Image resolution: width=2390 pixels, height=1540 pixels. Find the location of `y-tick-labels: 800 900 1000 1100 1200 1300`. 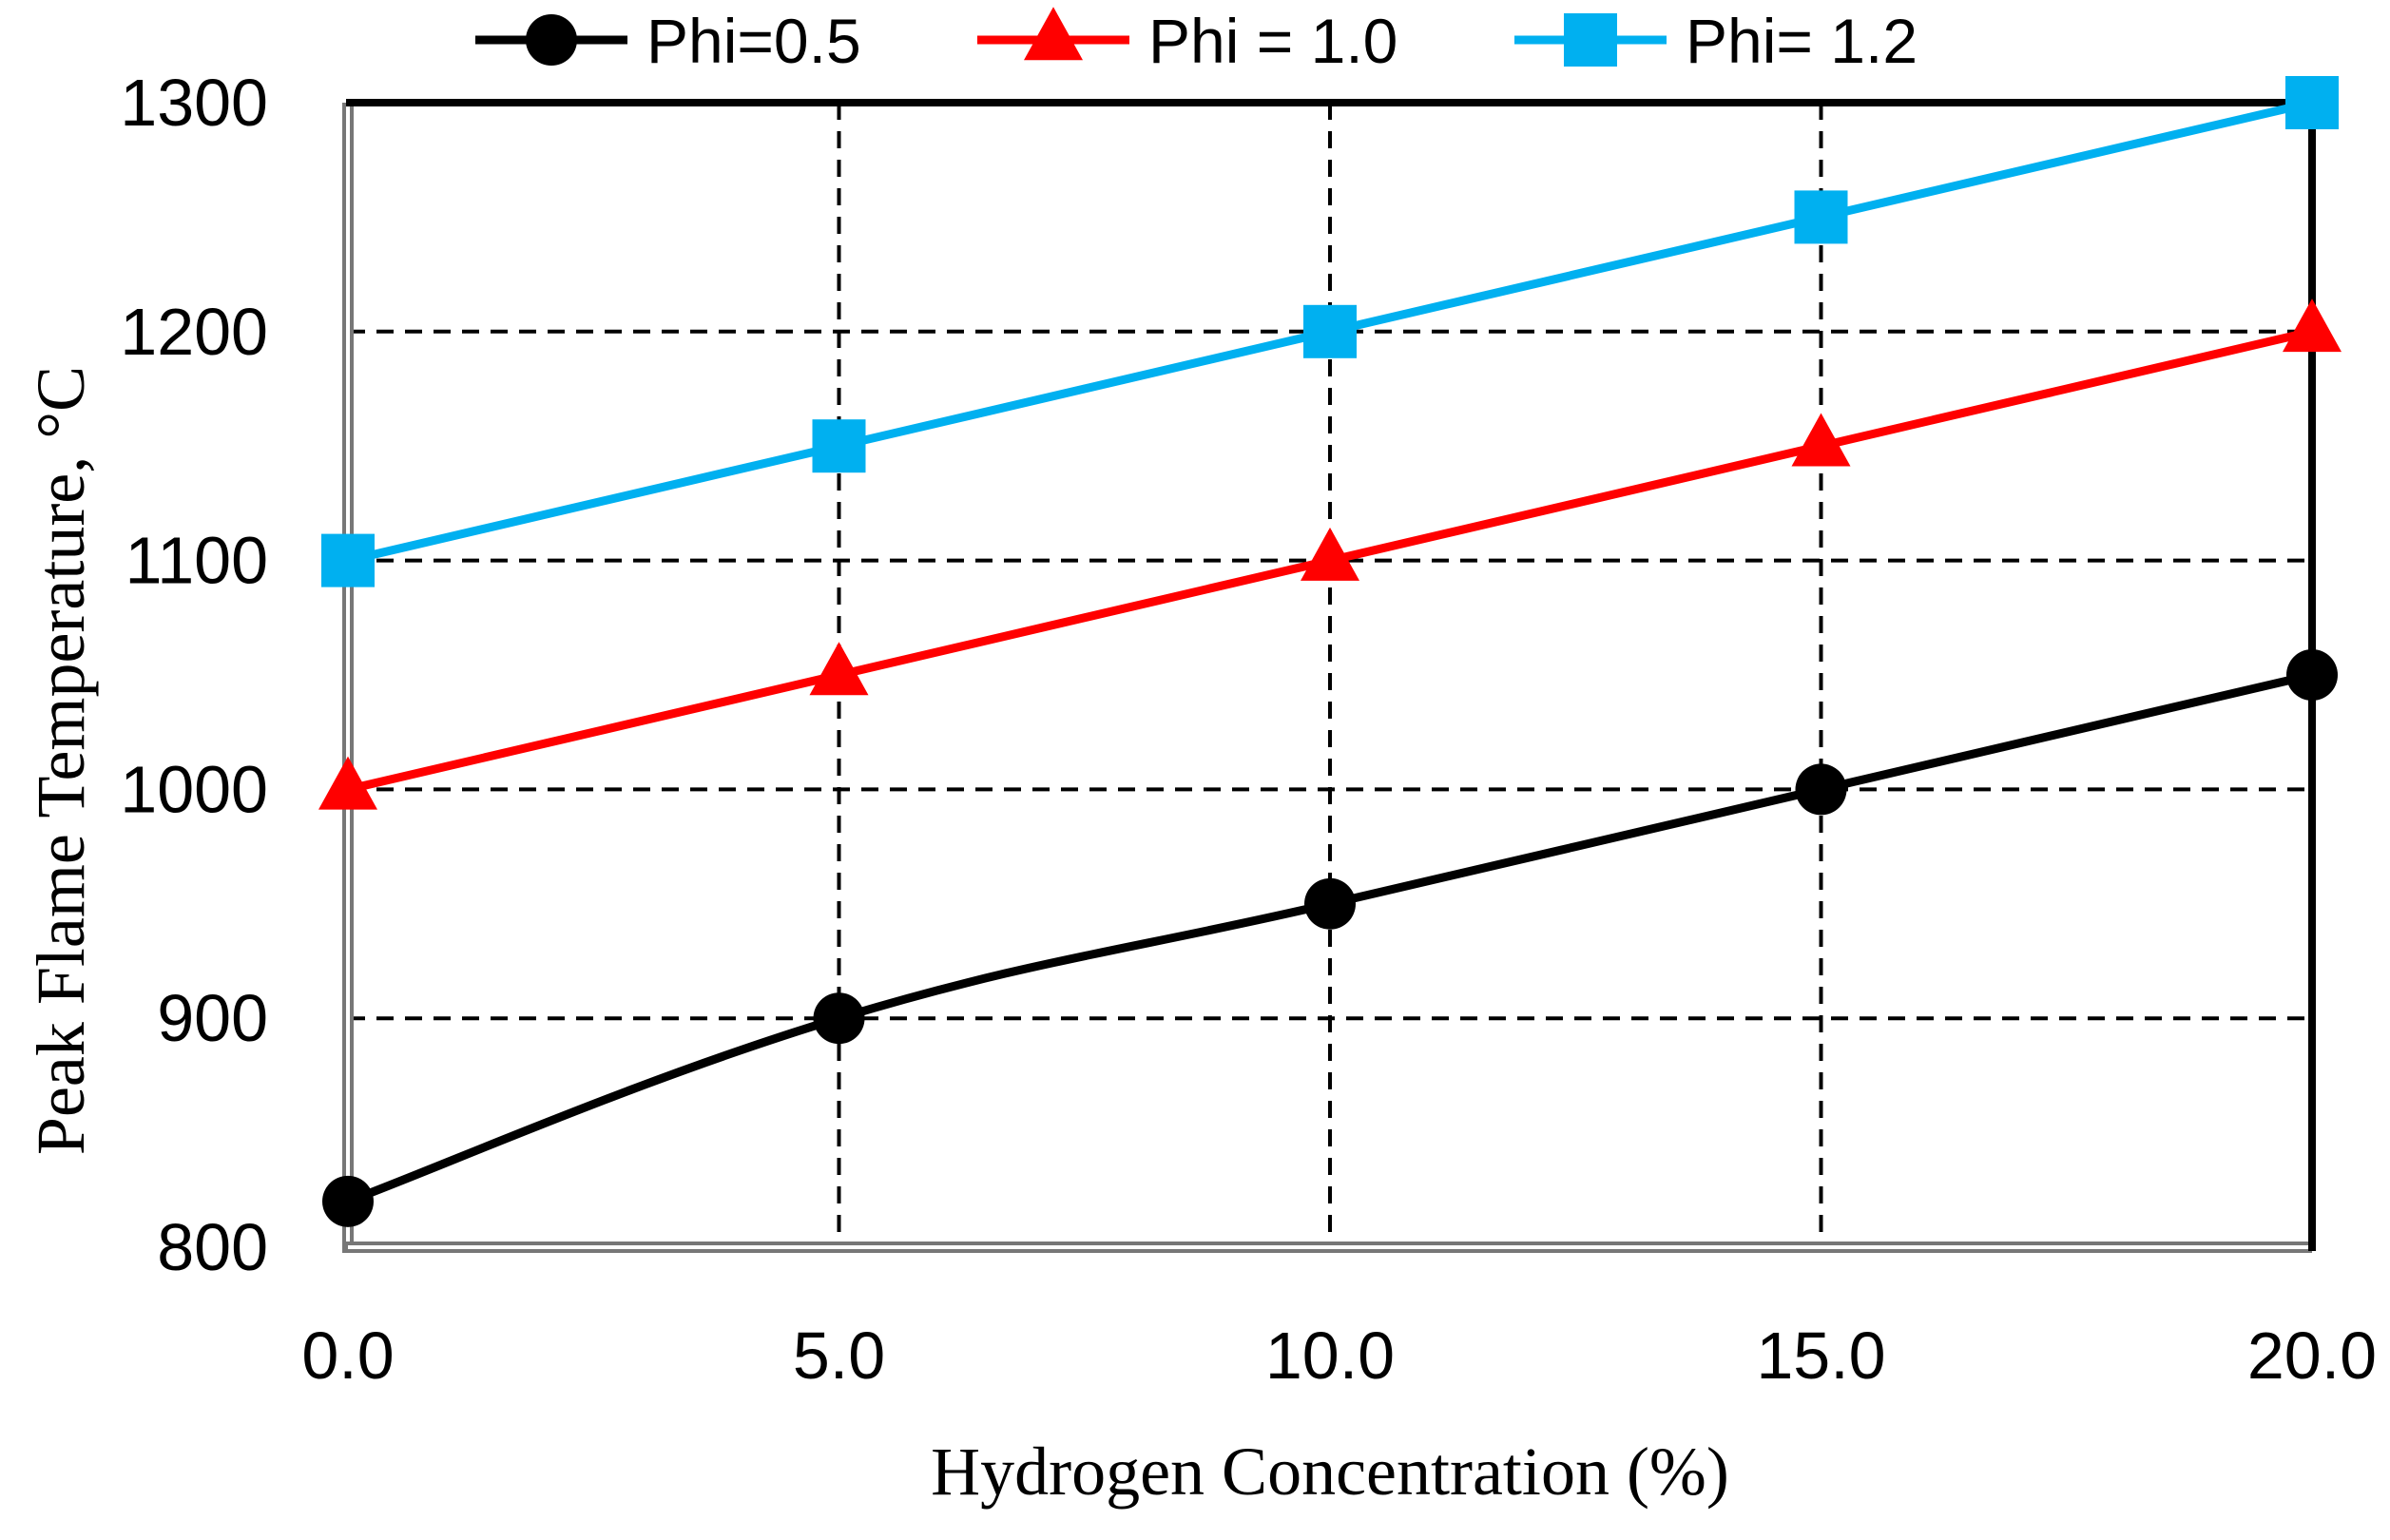

y-tick-labels: 800 900 1000 1100 1200 1300 is located at coordinates (194, 675).